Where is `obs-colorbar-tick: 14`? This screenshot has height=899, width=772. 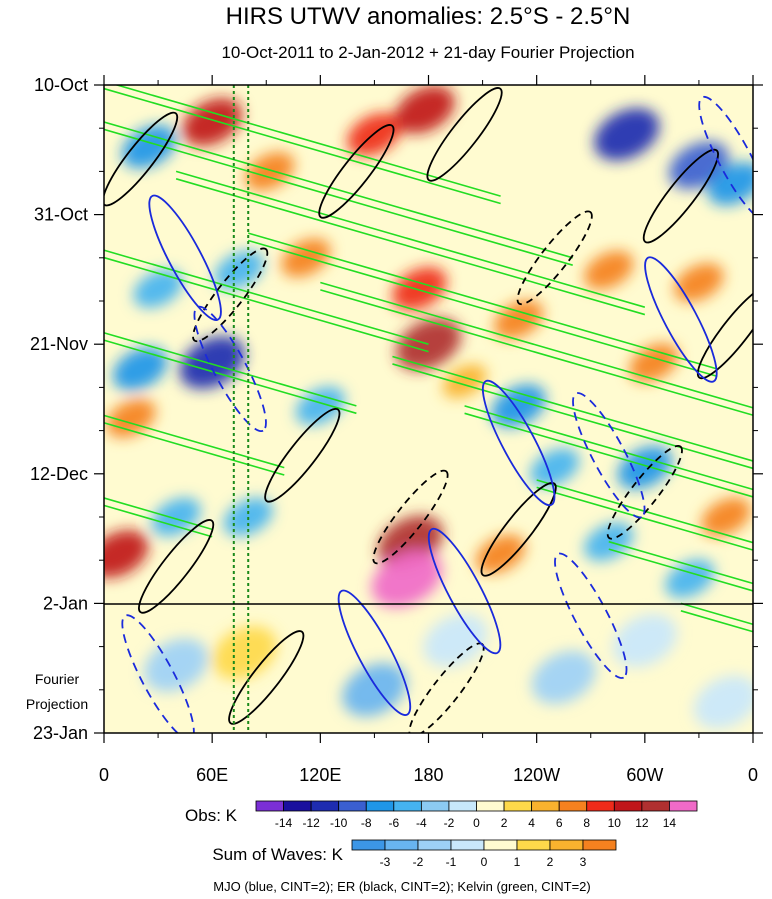 obs-colorbar-tick: 14 is located at coordinates (670, 823).